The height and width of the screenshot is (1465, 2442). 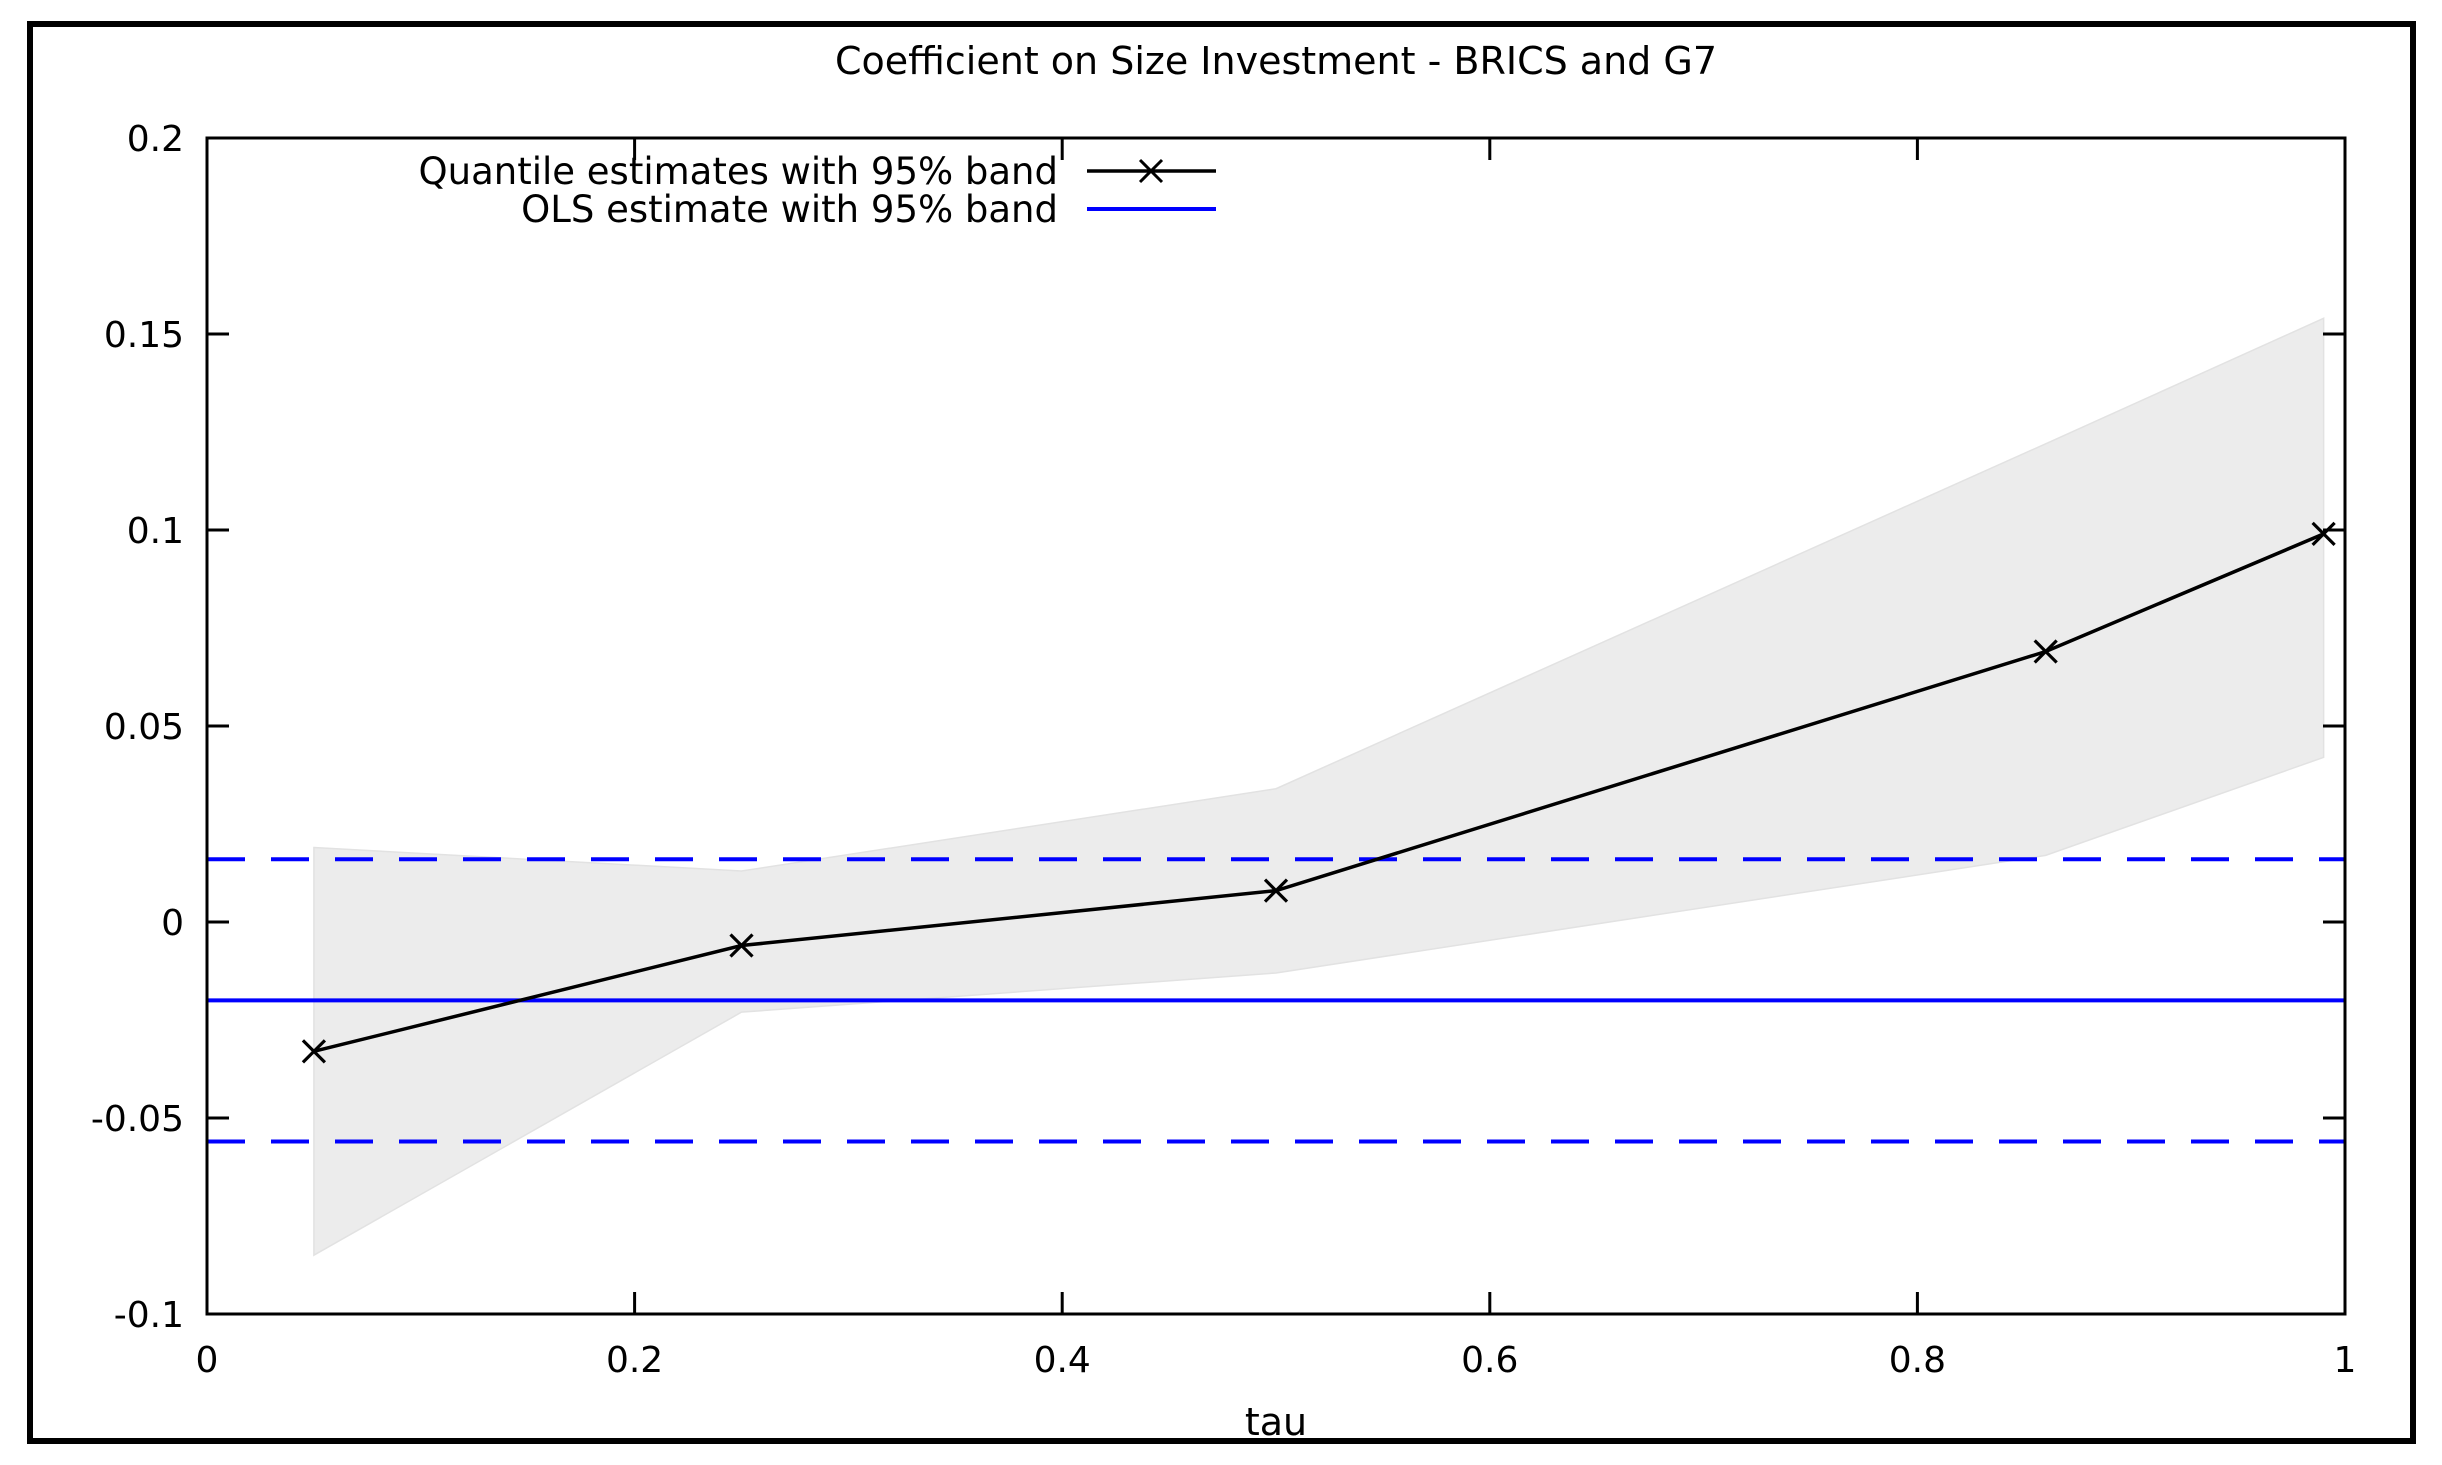 What do you see at coordinates (144, 335) in the screenshot?
I see `y-tick-label: 0.15` at bounding box center [144, 335].